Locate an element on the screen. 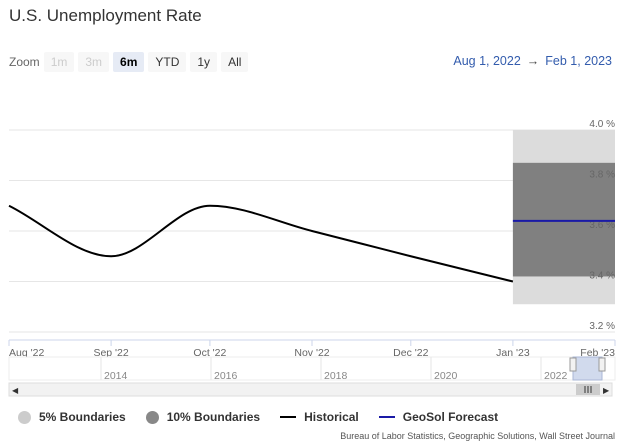 The width and height of the screenshot is (624, 446). zoom-button-all: All is located at coordinates (235, 62).